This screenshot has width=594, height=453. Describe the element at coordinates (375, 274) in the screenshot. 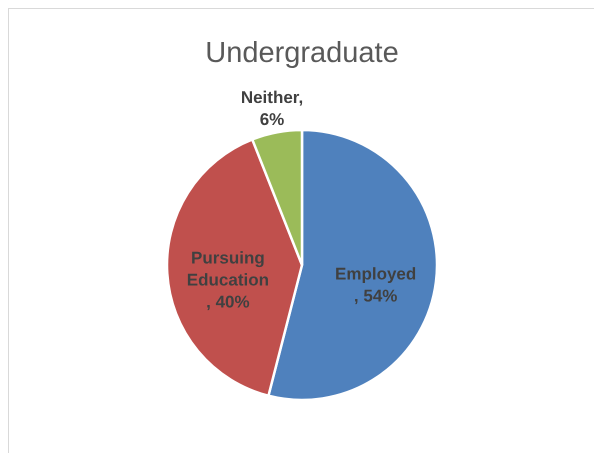

I see `slice-label: Employed` at that location.